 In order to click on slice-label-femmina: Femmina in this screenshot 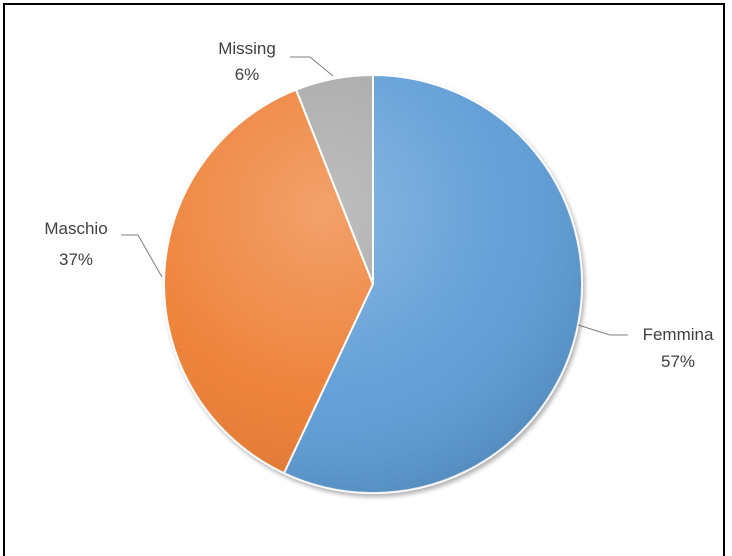, I will do `click(678, 334)`.